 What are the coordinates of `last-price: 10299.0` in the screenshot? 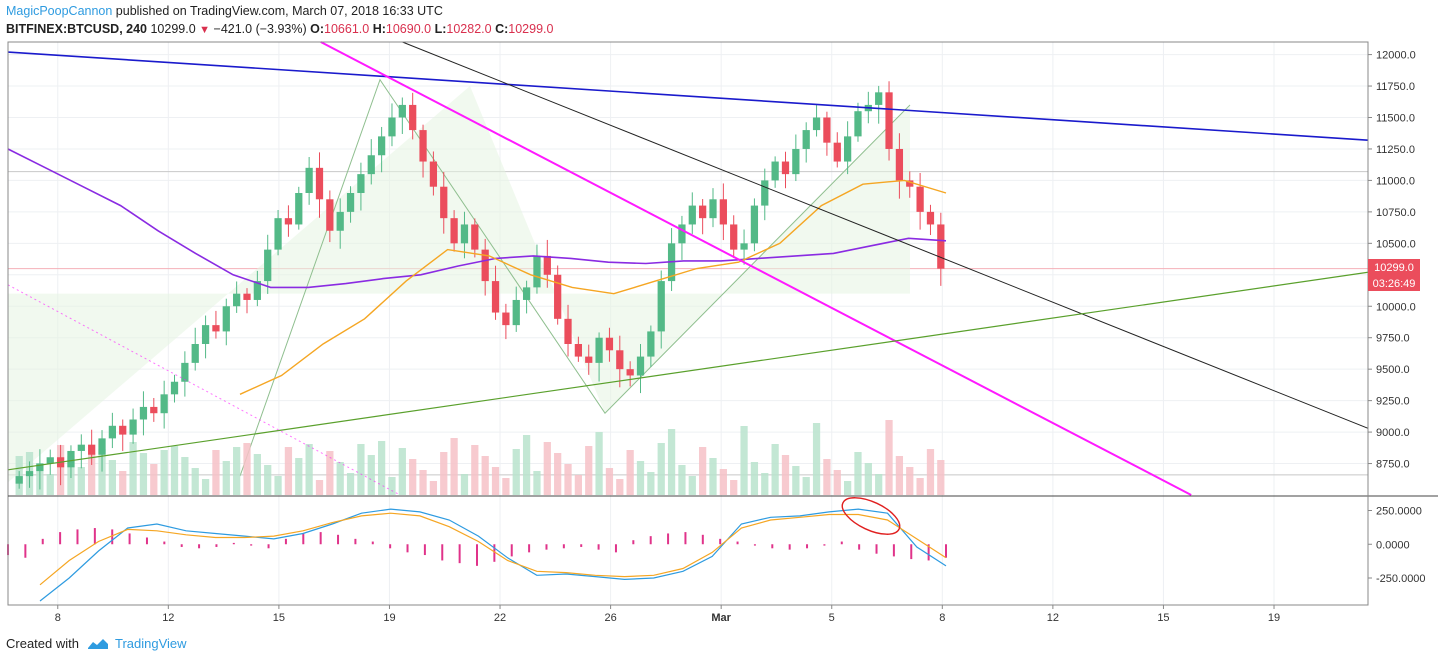 It's located at (173, 29).